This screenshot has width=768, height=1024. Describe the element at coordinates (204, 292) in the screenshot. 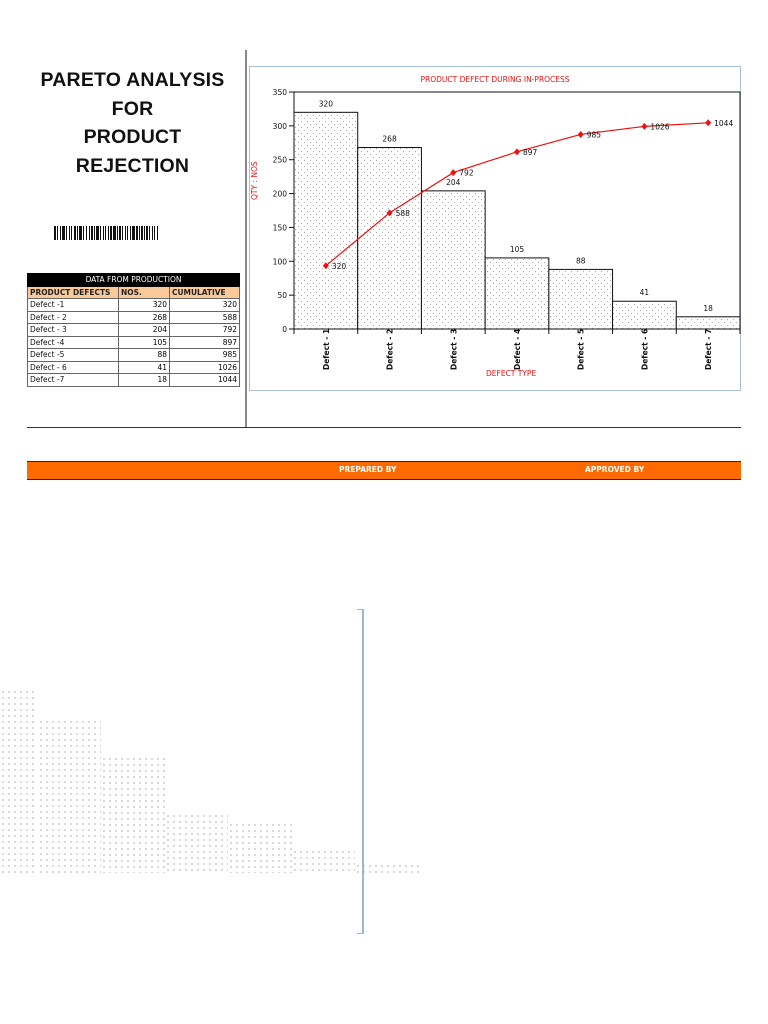

I see `header-cumulative: CUMULATIVE` at that location.